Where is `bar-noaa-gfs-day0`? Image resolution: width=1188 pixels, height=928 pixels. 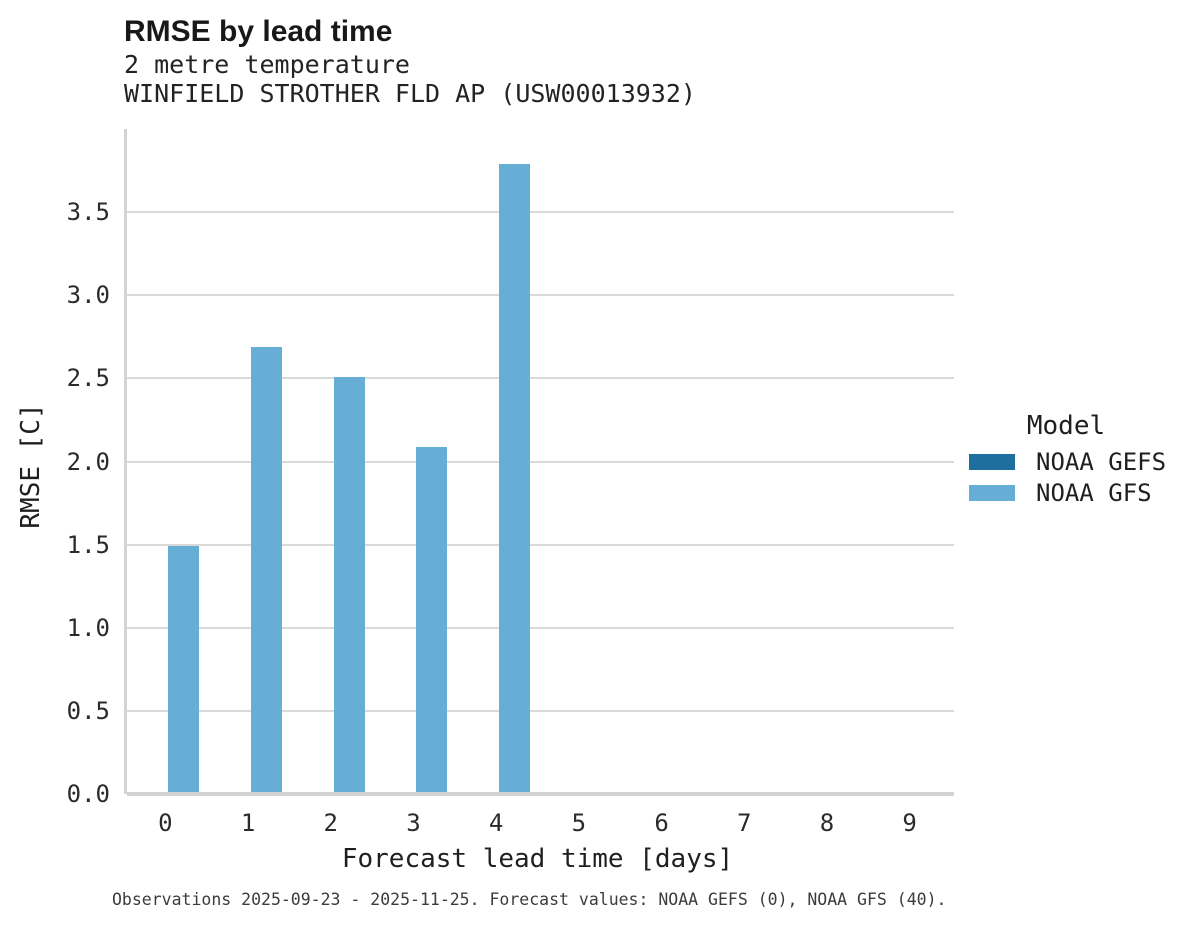 bar-noaa-gfs-day0 is located at coordinates (184, 670).